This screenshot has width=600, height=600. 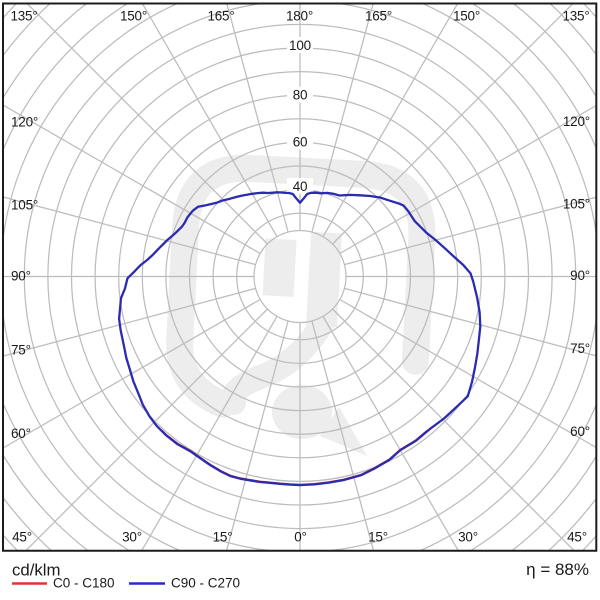 What do you see at coordinates (36, 570) in the screenshot?
I see `svg-text: cd/klm` at bounding box center [36, 570].